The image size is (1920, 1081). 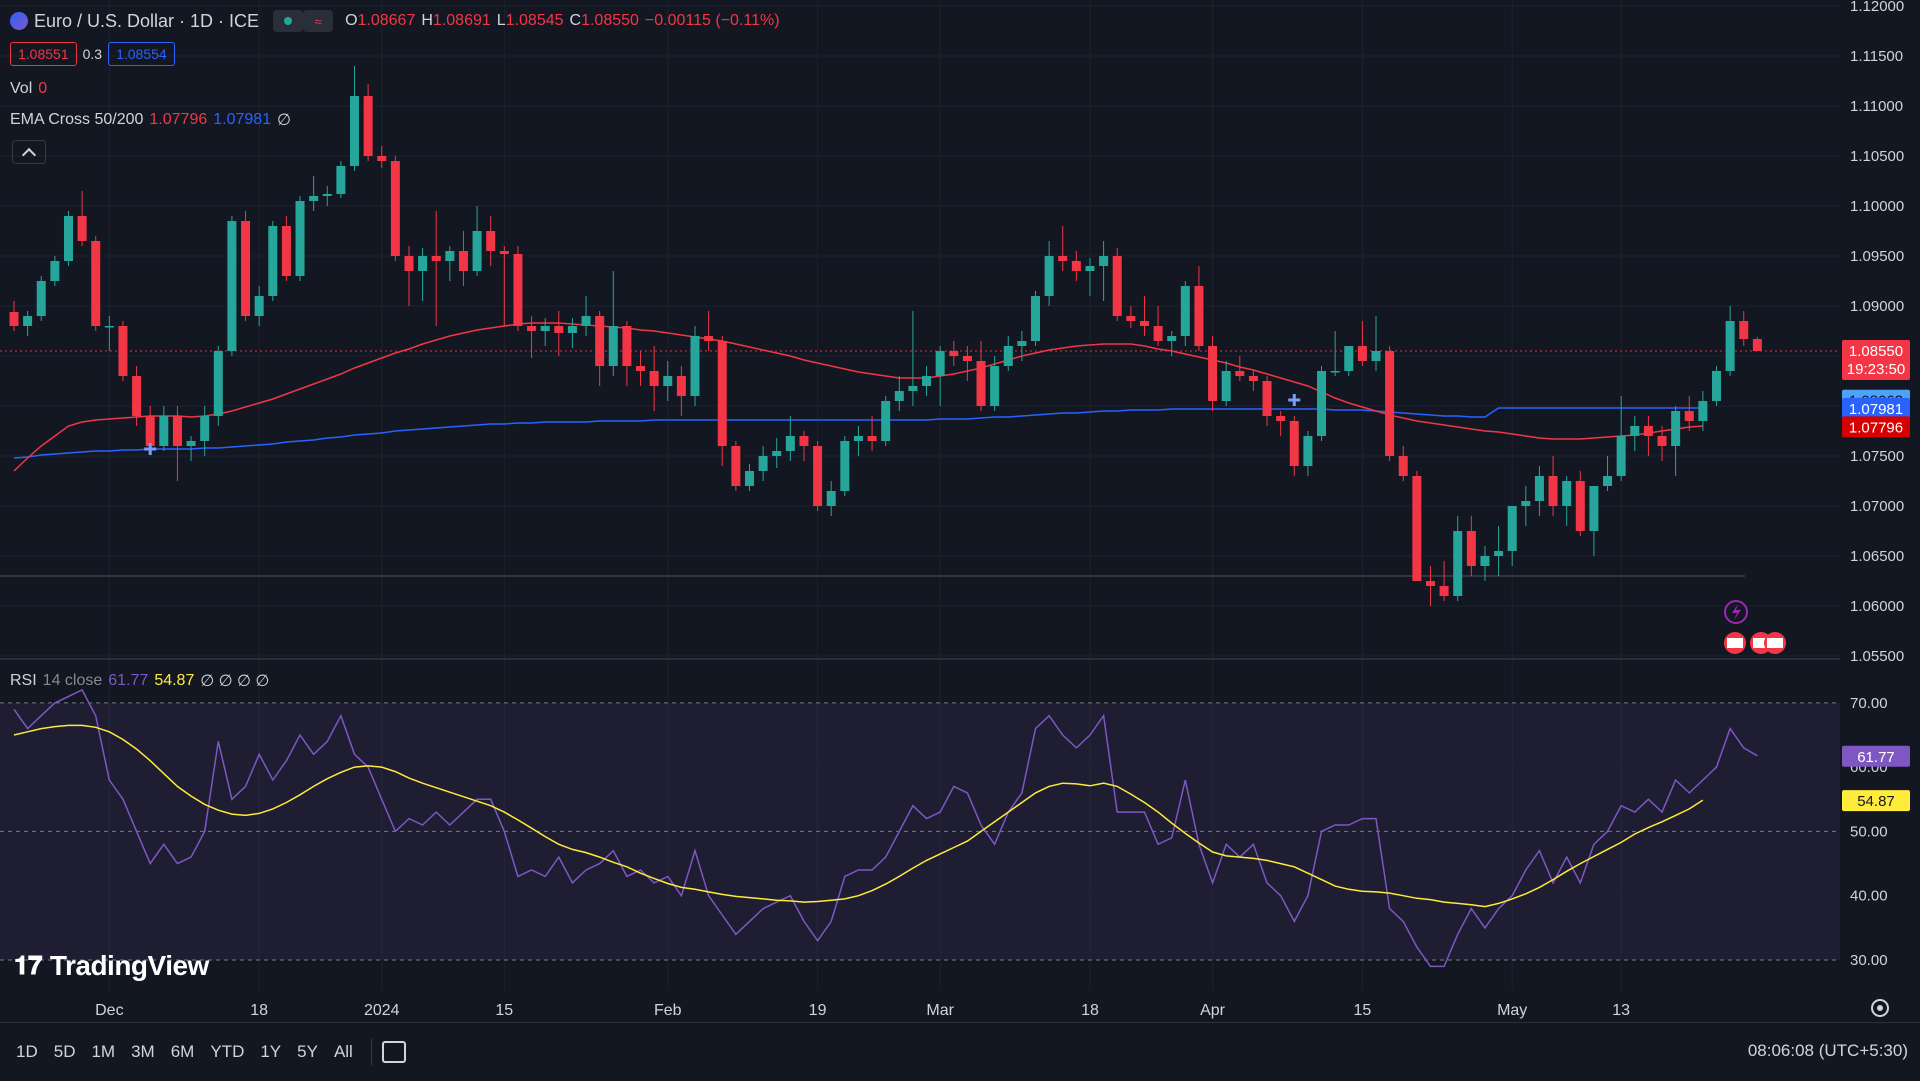 What do you see at coordinates (182, 1051) in the screenshot?
I see `range-button-6m: 6M` at bounding box center [182, 1051].